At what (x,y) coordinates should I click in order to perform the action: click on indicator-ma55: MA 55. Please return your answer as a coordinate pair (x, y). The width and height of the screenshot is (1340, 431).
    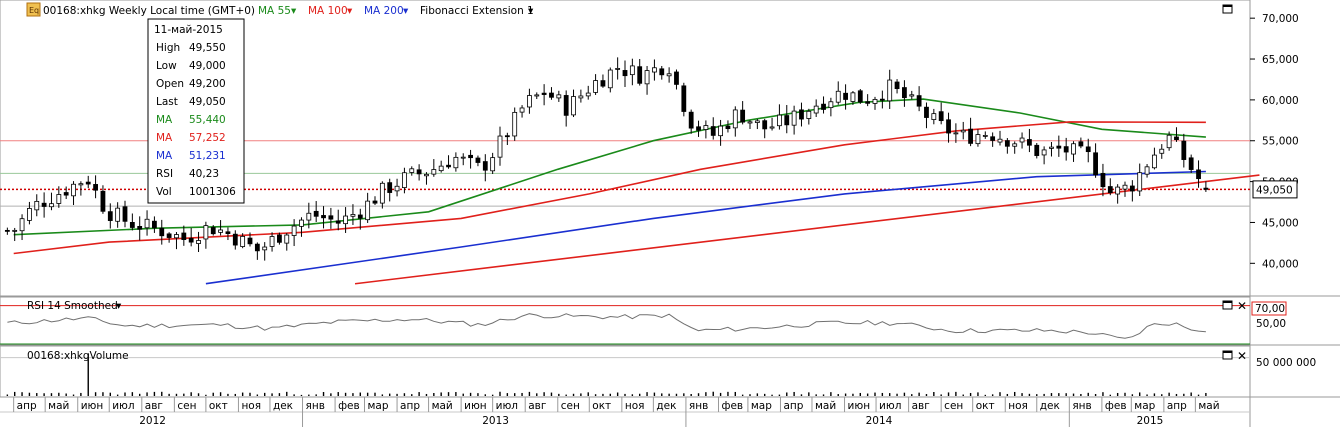
    Looking at the image, I should click on (274, 11).